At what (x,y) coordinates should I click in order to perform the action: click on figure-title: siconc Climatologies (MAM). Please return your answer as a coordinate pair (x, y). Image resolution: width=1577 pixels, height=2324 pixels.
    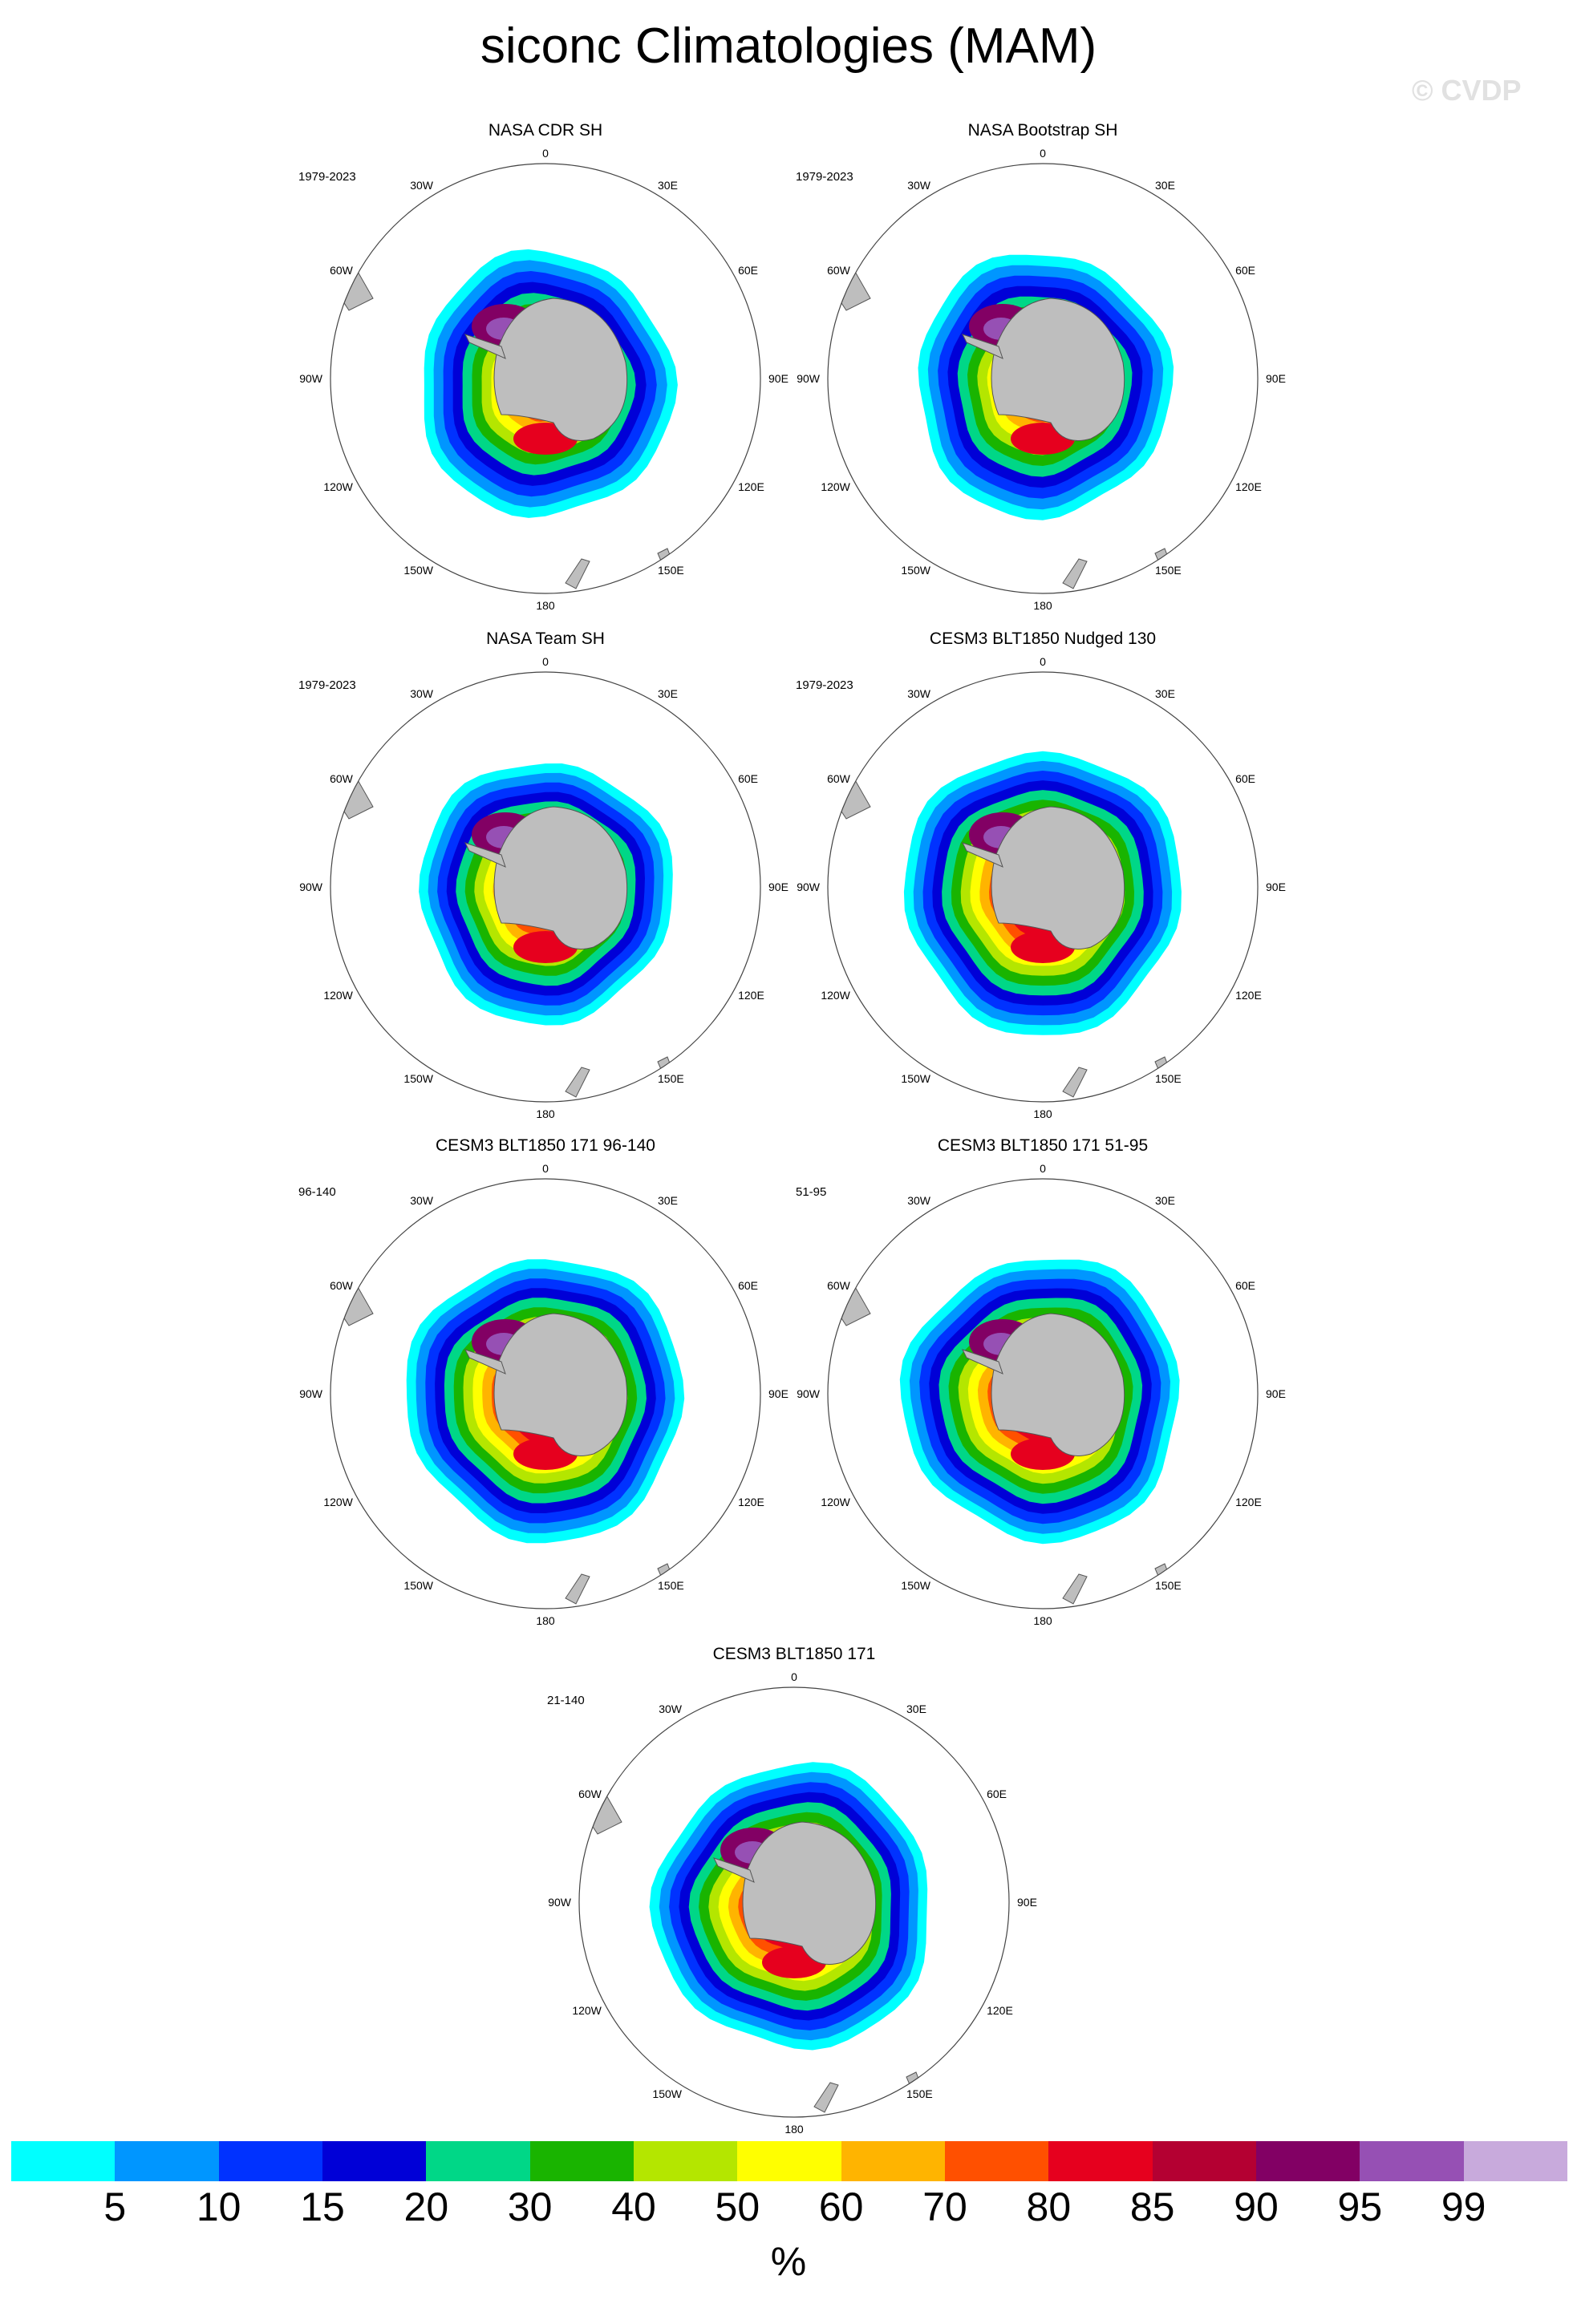
    Looking at the image, I should click on (788, 46).